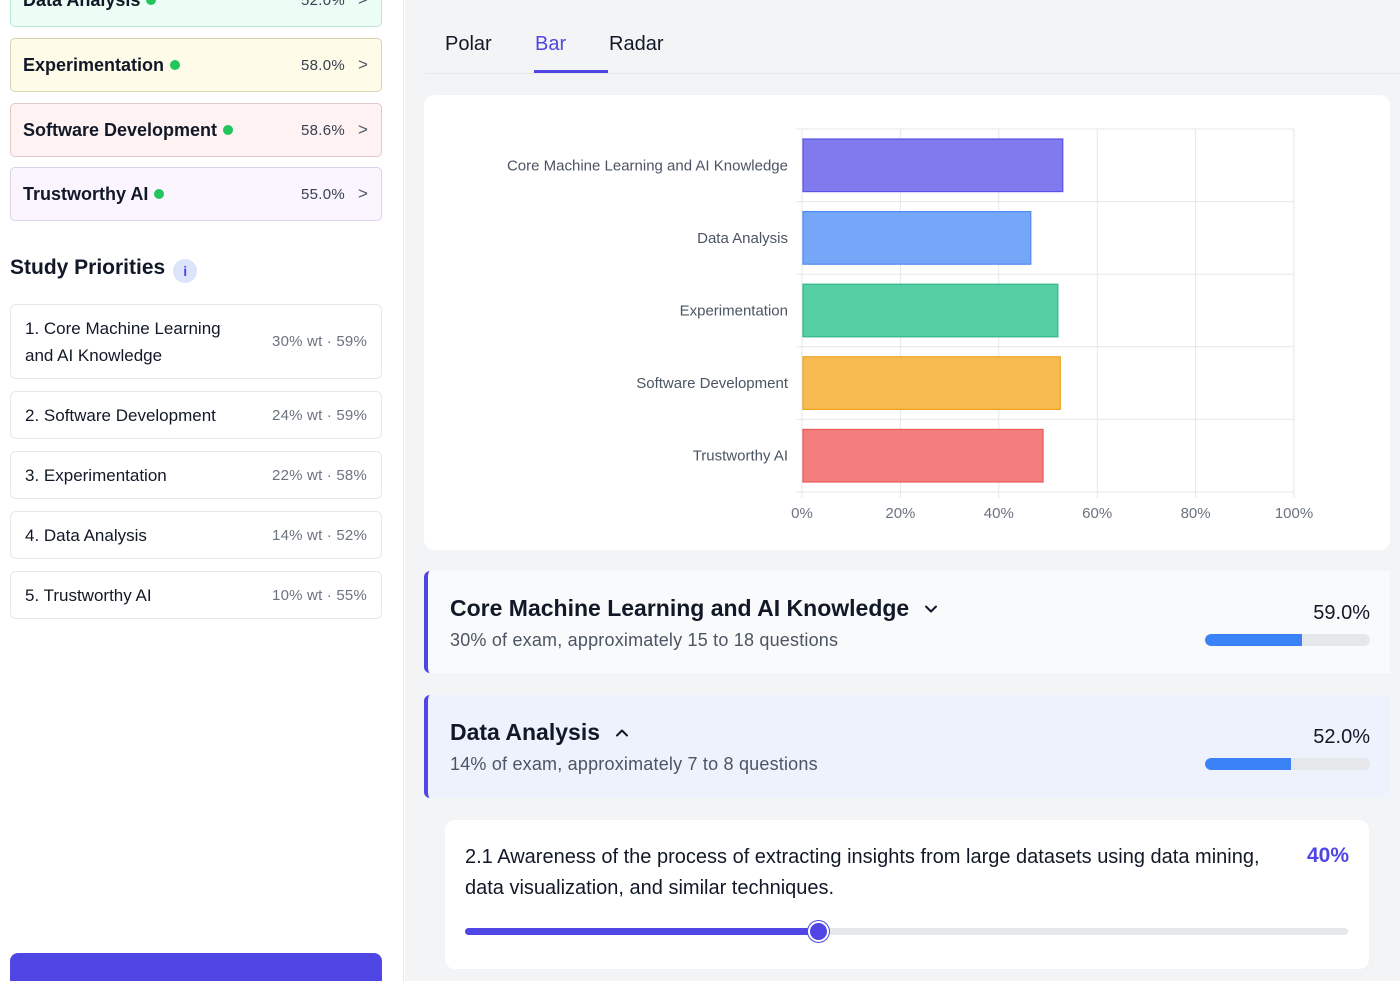  What do you see at coordinates (571, 71) in the screenshot?
I see `active-tab-indicator` at bounding box center [571, 71].